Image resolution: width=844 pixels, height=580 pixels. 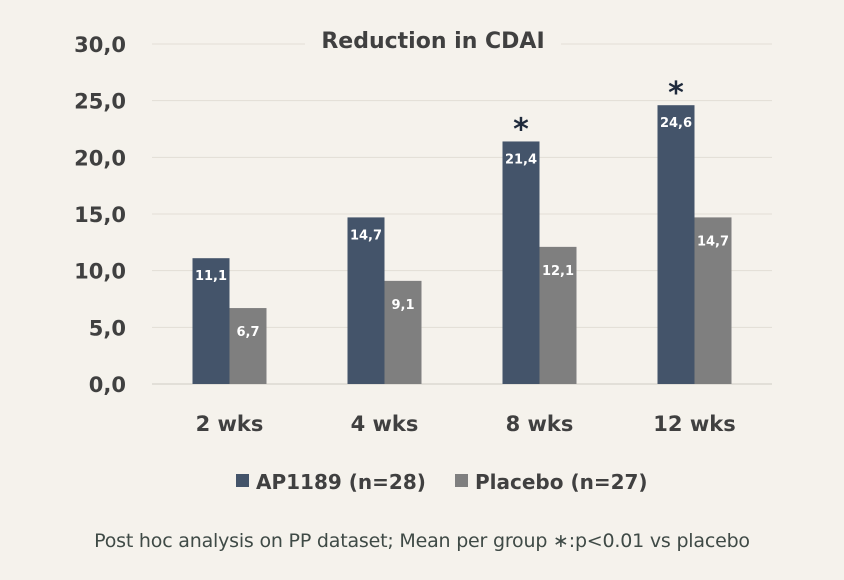 What do you see at coordinates (341, 482) in the screenshot?
I see `legend-label: AP1189 (n=28)` at bounding box center [341, 482].